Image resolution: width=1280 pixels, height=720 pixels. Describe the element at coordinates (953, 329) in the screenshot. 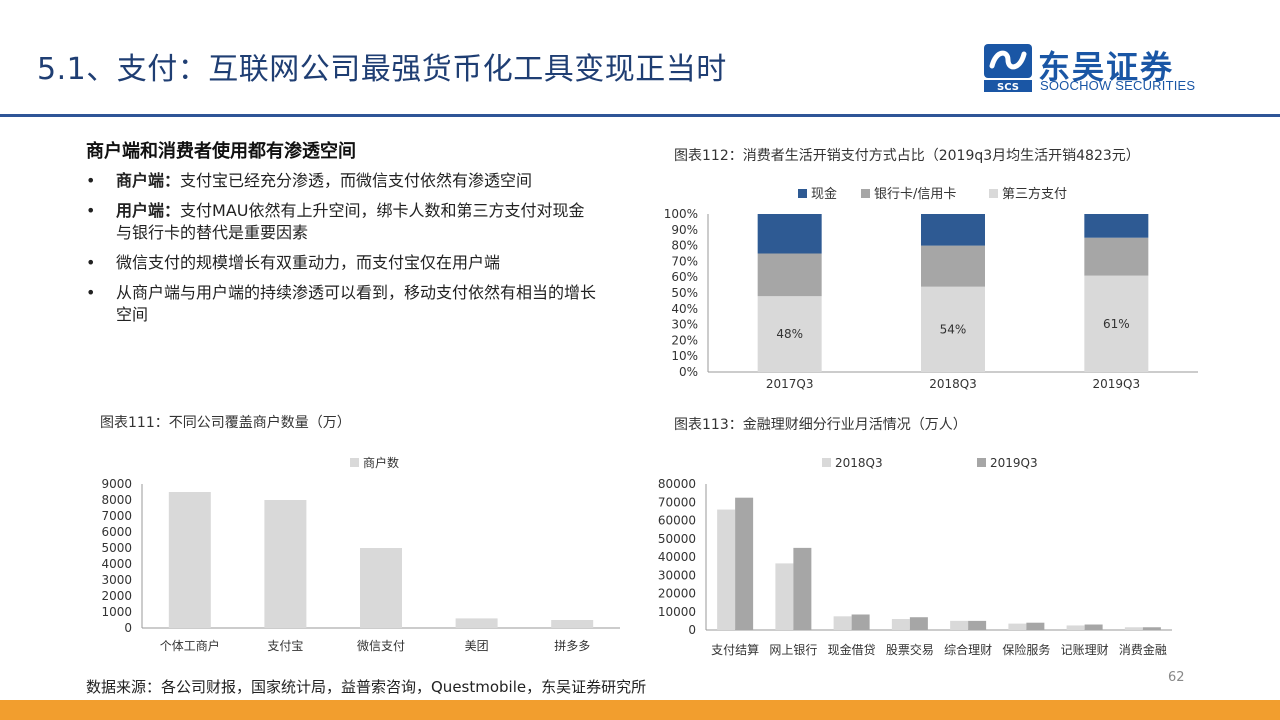

I see `data-label: 54%` at that location.